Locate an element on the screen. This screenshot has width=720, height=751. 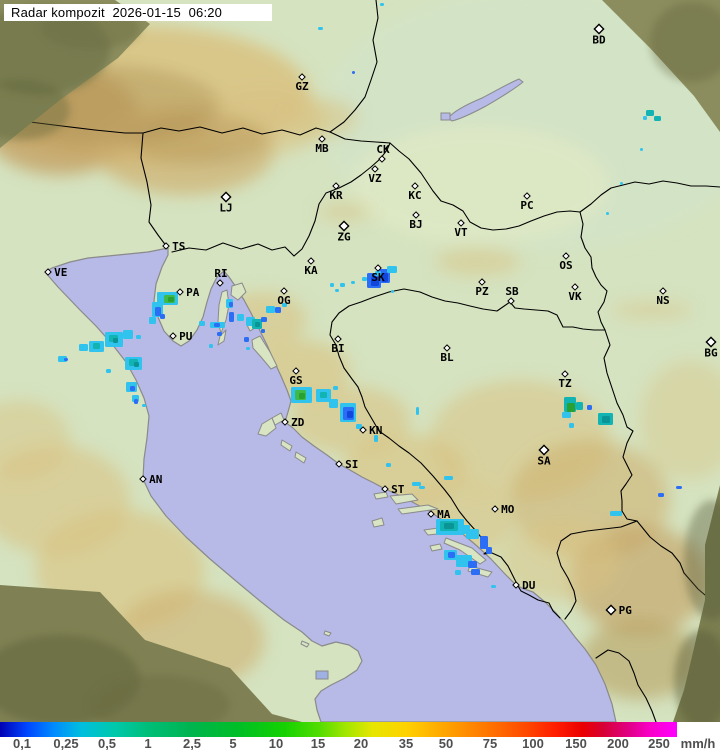
legend-tick-label: 2,5 is located at coordinates (192, 743).